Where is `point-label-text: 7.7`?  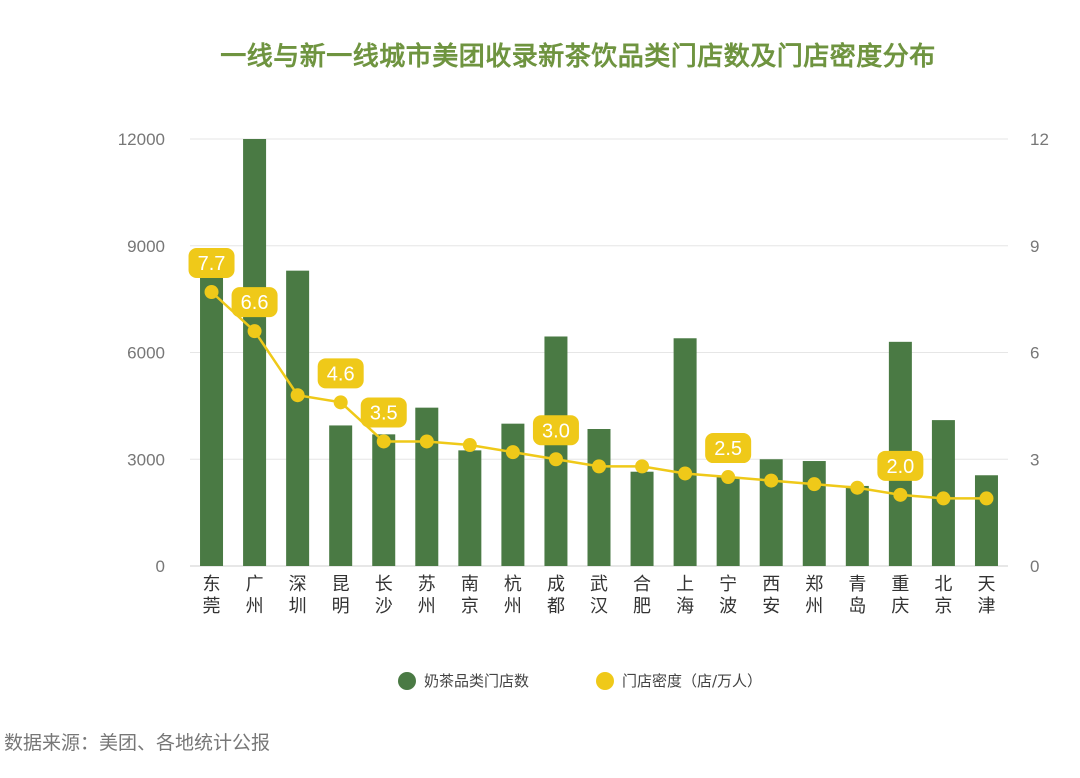
point-label-text: 7.7 is located at coordinates (212, 264).